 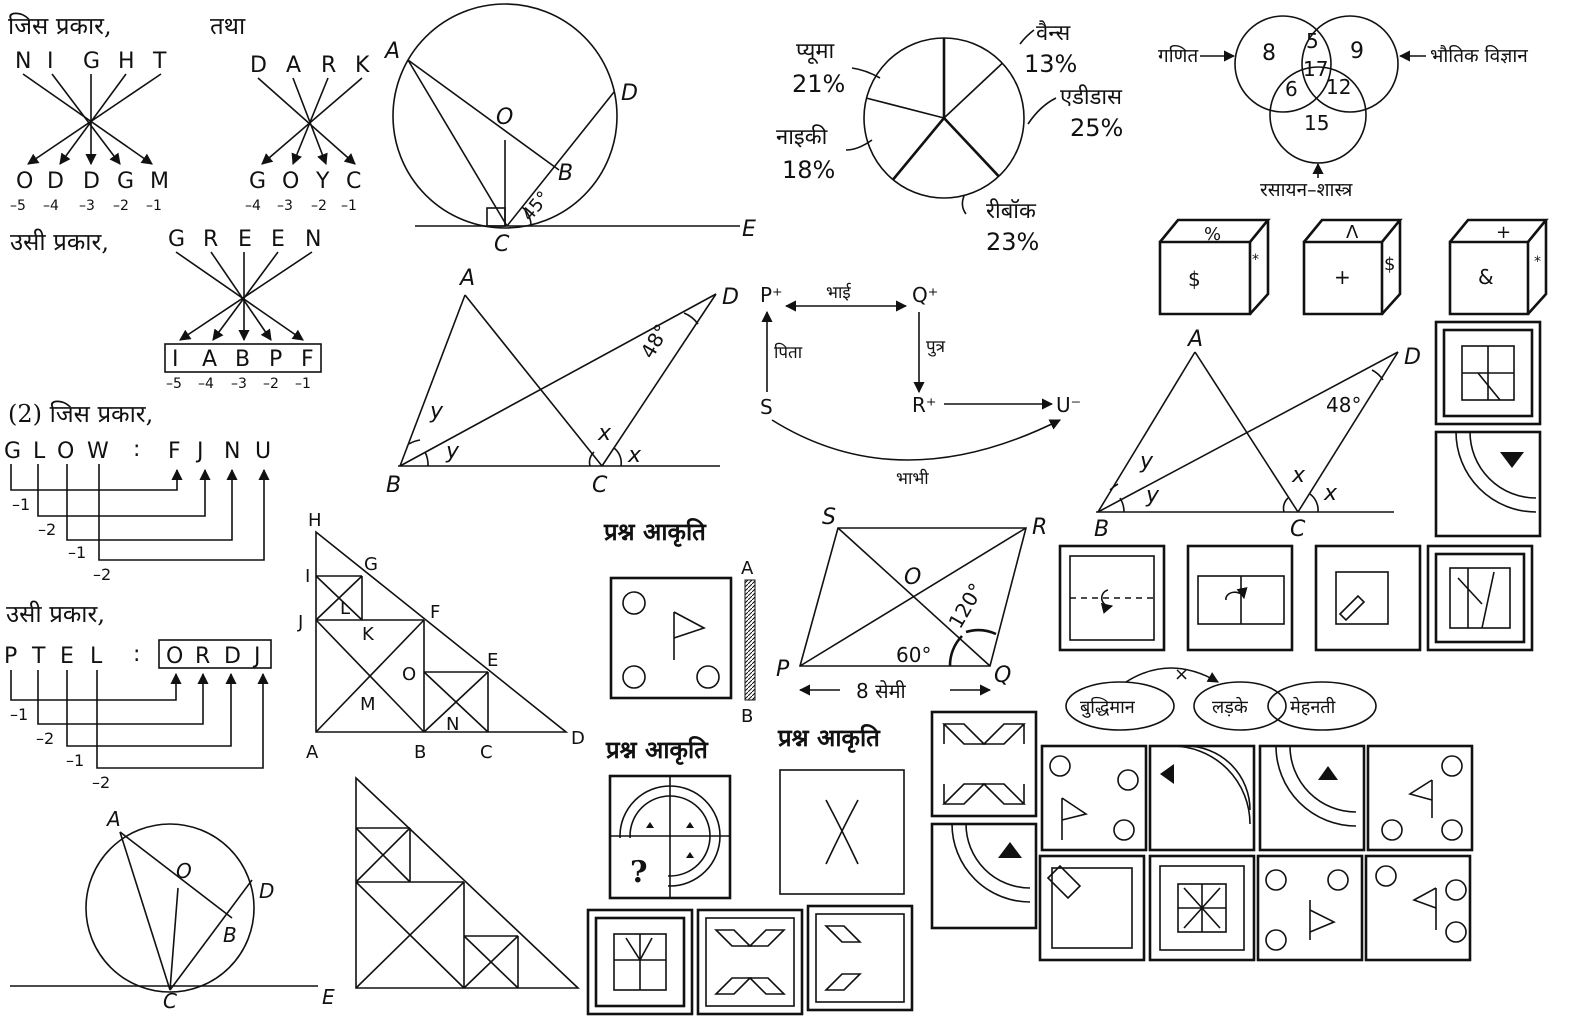 I want to click on venn-value: 17, so click(x=1315, y=69).